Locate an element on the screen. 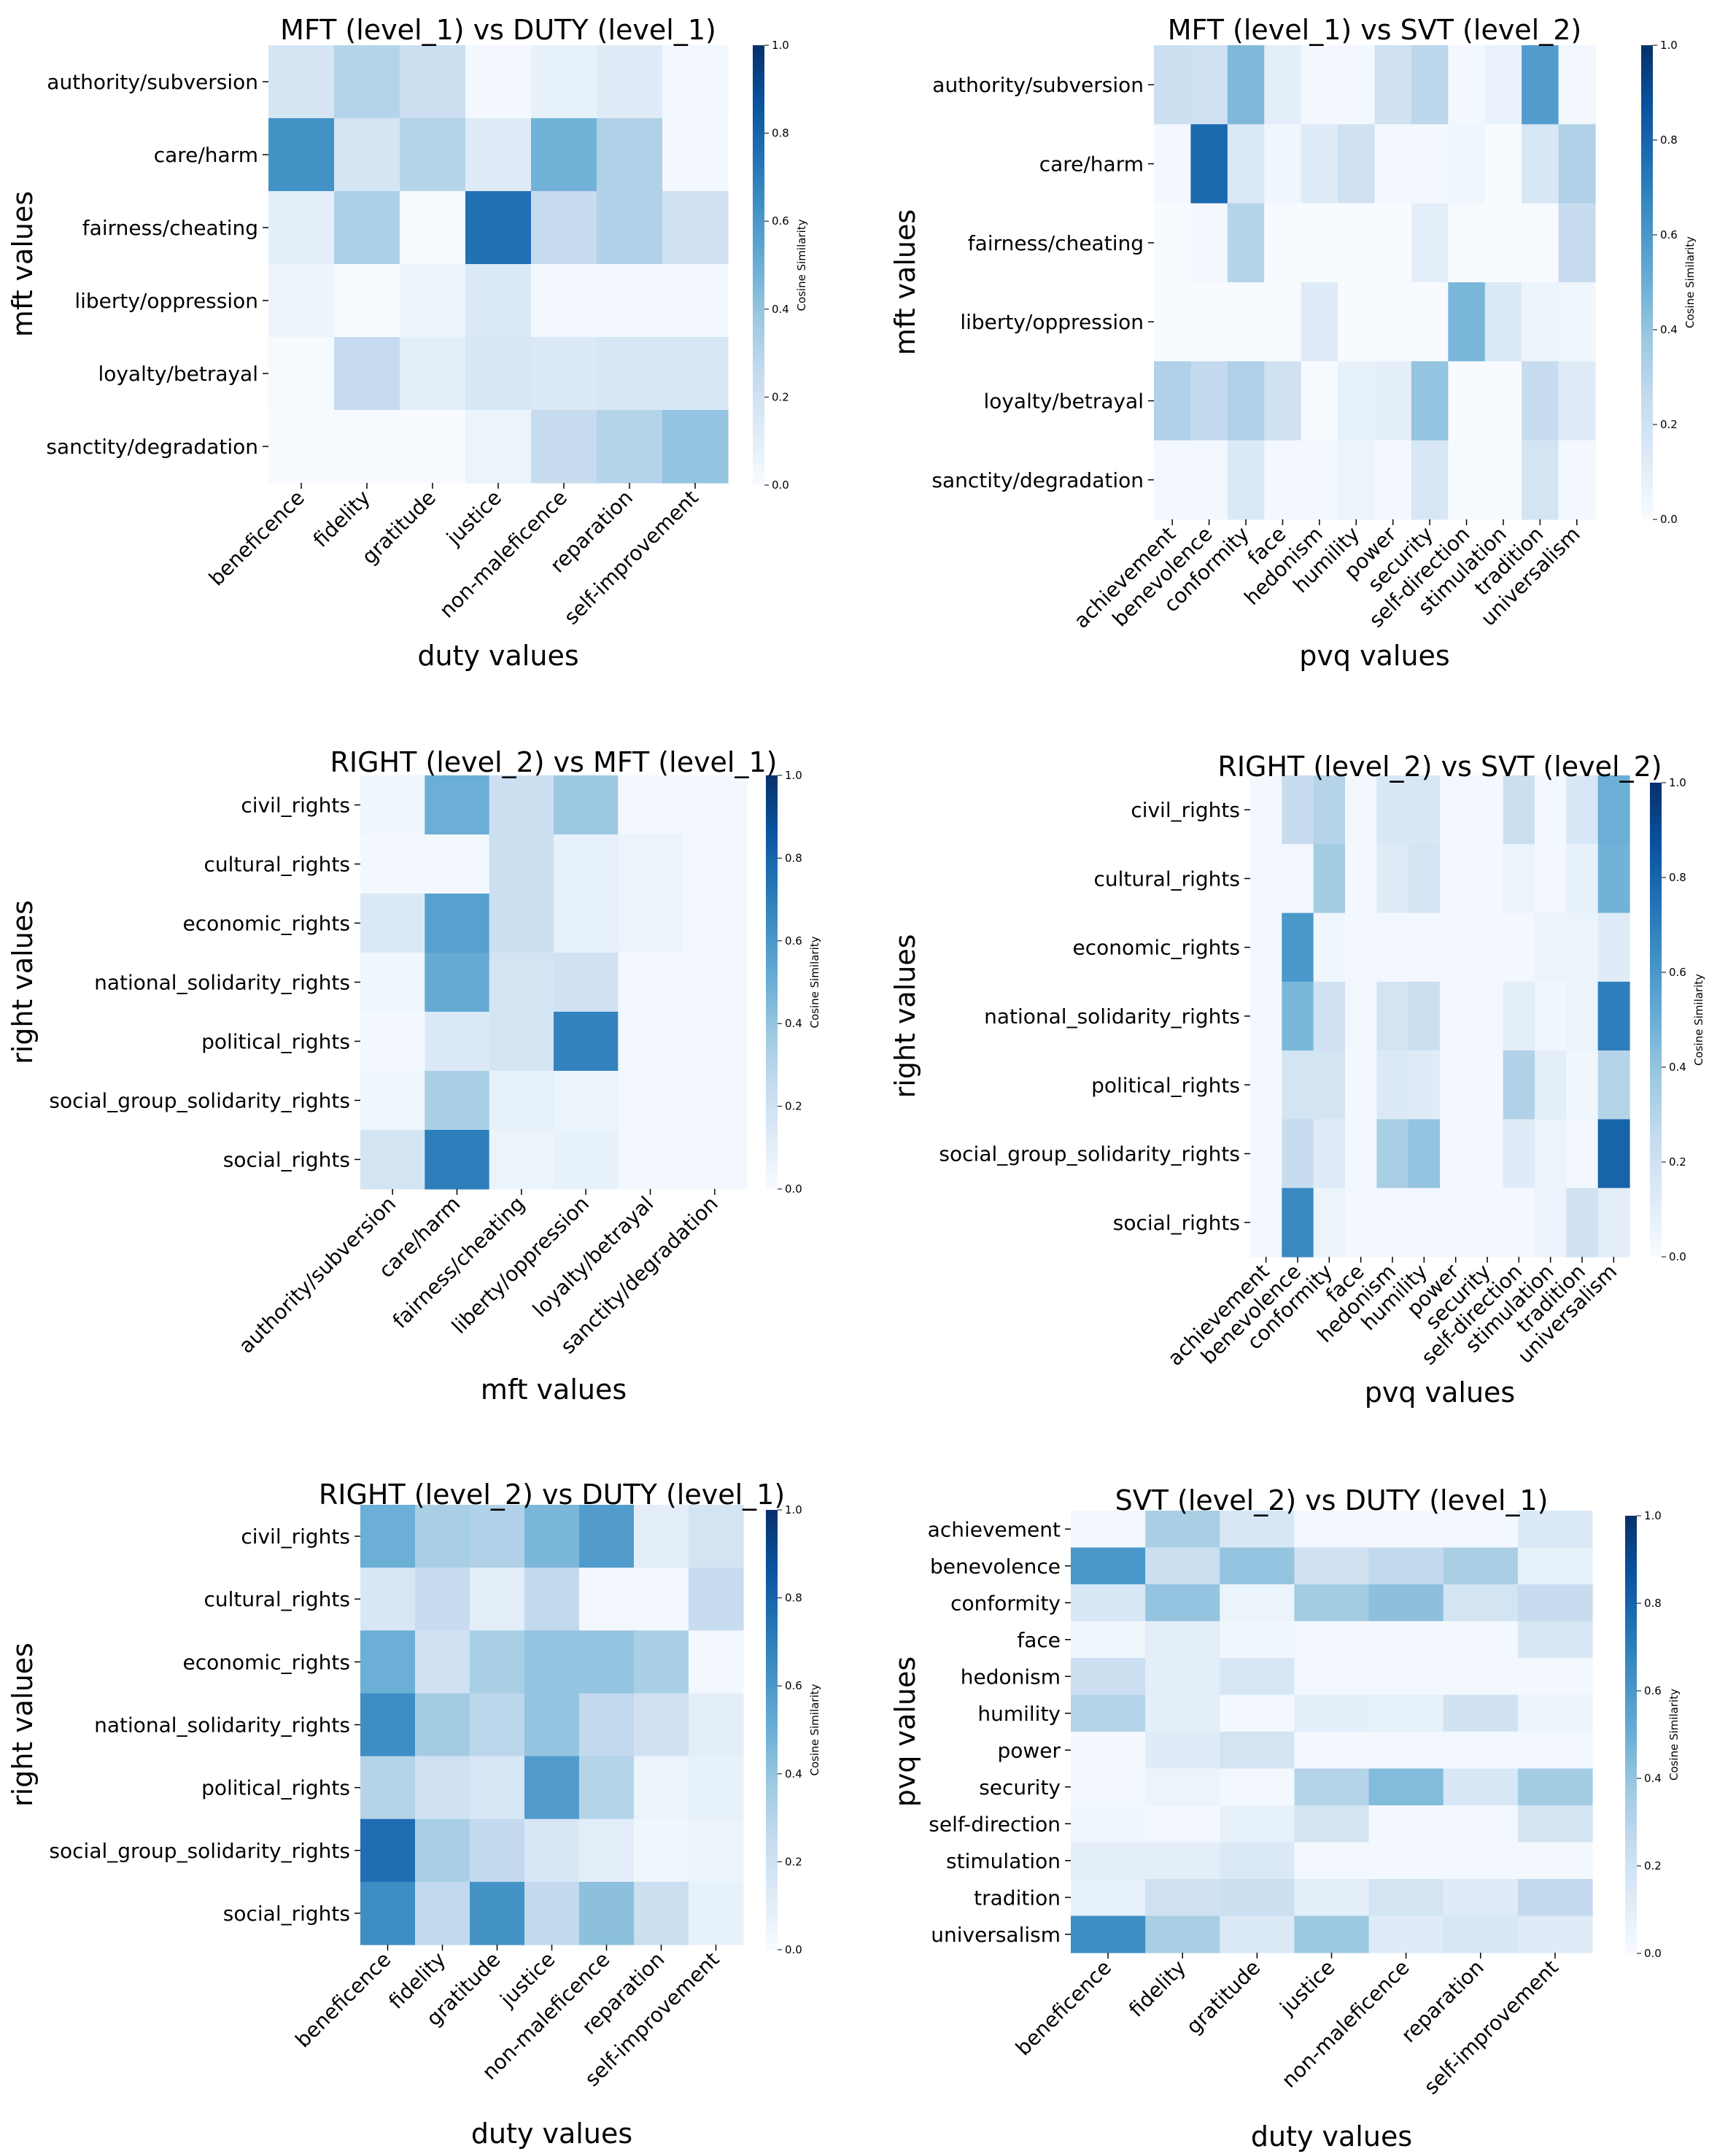  colorbar-tick-label: 0.6 is located at coordinates (793, 1685).